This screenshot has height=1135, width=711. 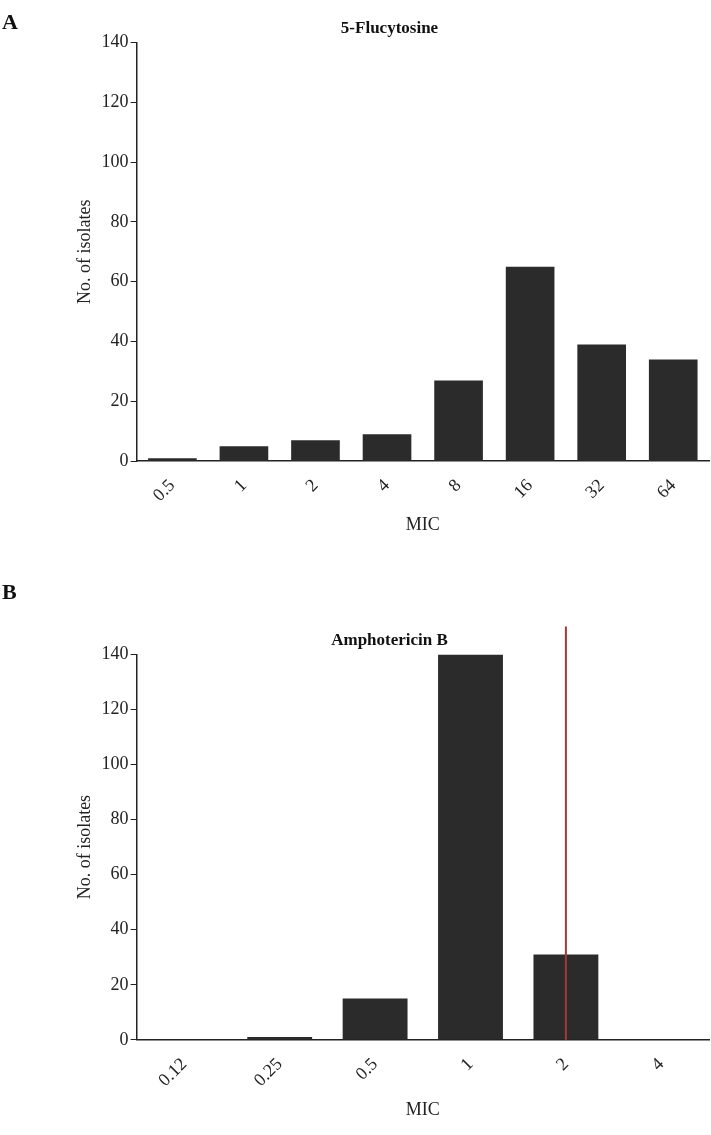 I want to click on text: B, so click(x=9, y=591).